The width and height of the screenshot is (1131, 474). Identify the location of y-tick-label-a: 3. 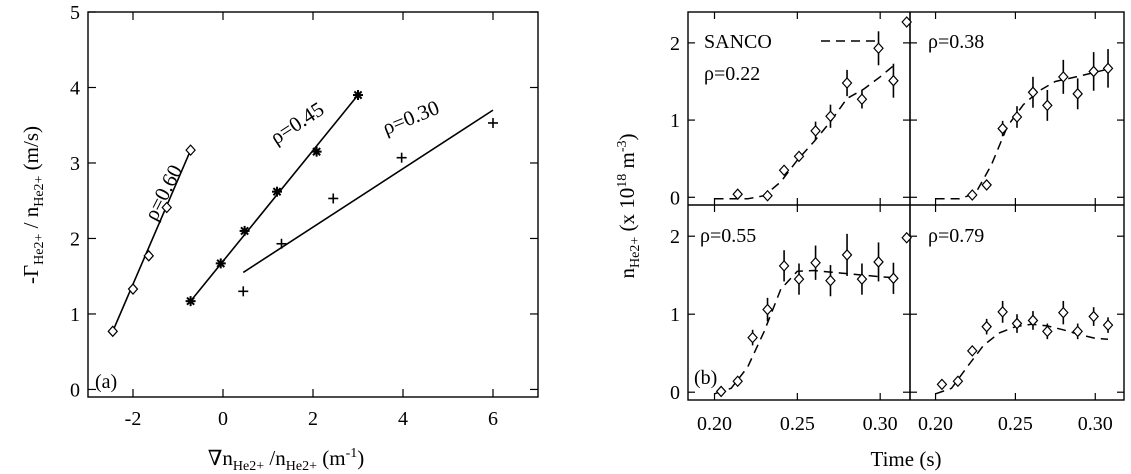
(75, 164).